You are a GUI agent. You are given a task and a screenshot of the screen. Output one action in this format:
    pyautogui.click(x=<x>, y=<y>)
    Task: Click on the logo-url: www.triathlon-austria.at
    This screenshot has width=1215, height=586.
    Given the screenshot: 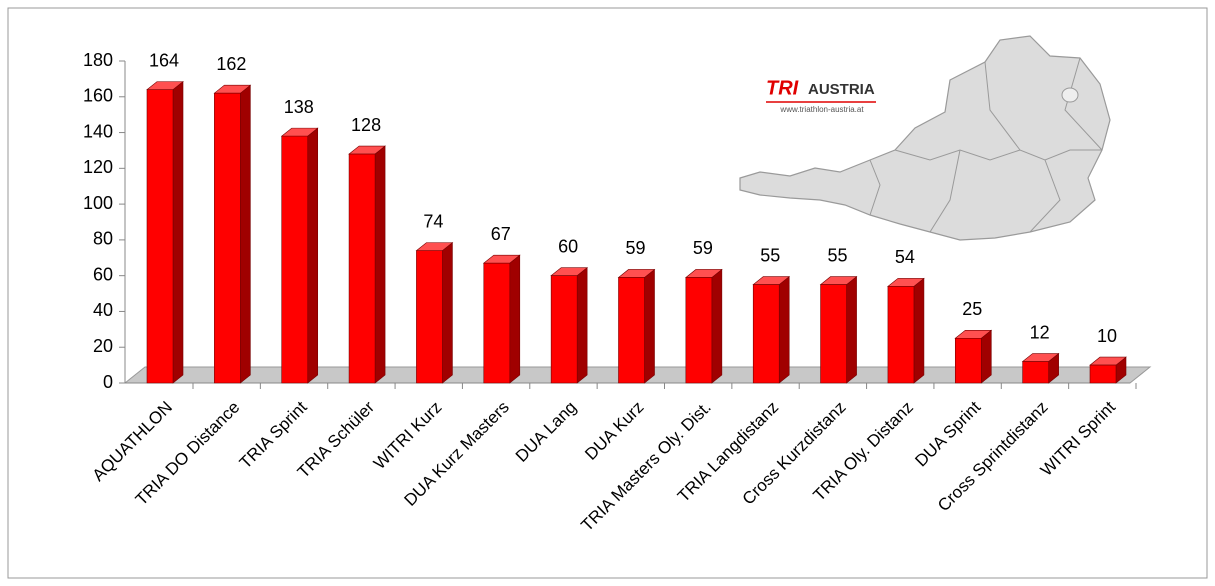 What is the action you would take?
    pyautogui.click(x=821, y=109)
    